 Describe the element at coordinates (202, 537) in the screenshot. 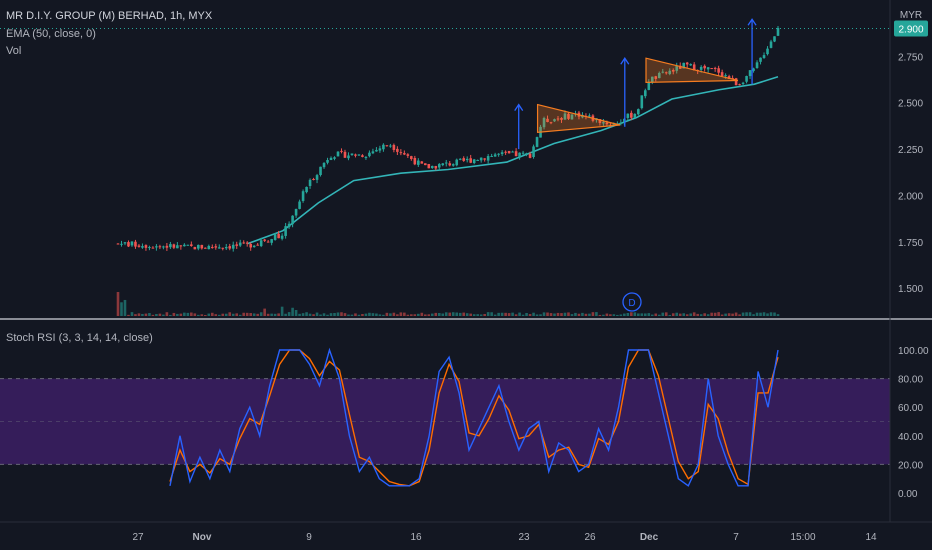

I see `time-tick-label: Nov` at that location.